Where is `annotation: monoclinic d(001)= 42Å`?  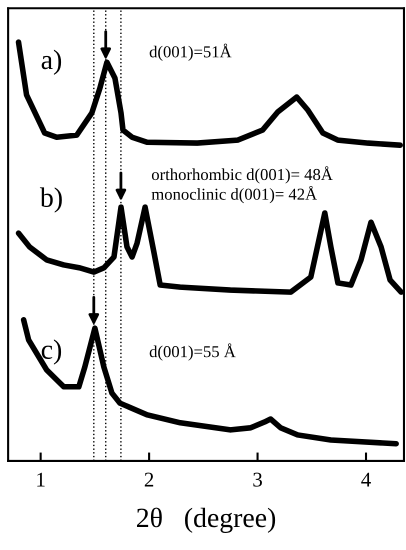
annotation: monoclinic d(001)= 42Å is located at coordinates (235, 195).